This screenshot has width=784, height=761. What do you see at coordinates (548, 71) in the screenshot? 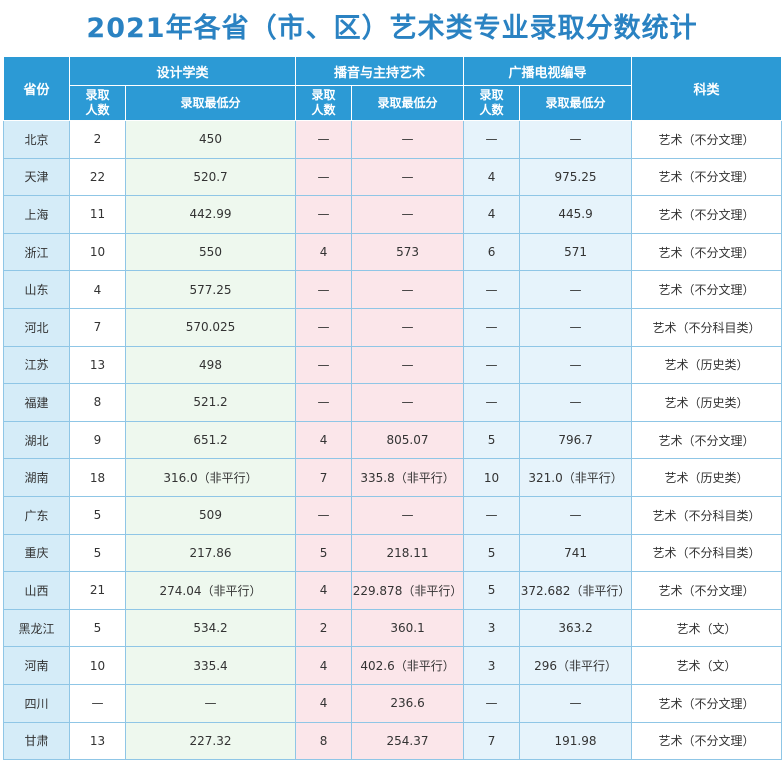
I see `header-group-tv-directing: 广播电视编导` at bounding box center [548, 71].